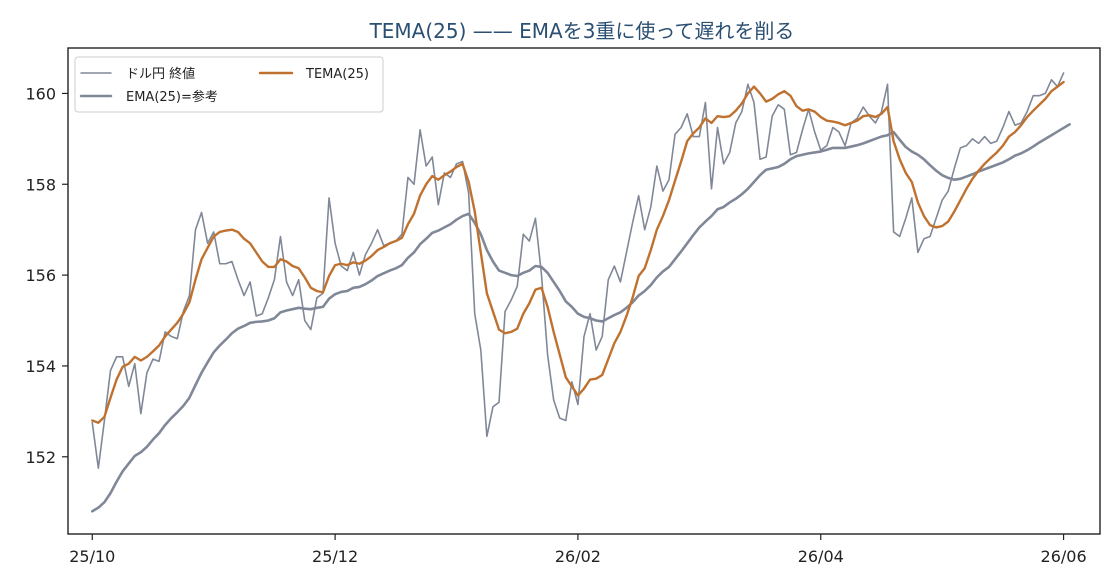  Describe the element at coordinates (821, 556) in the screenshot. I see `x-tick-label: 26/04` at that location.